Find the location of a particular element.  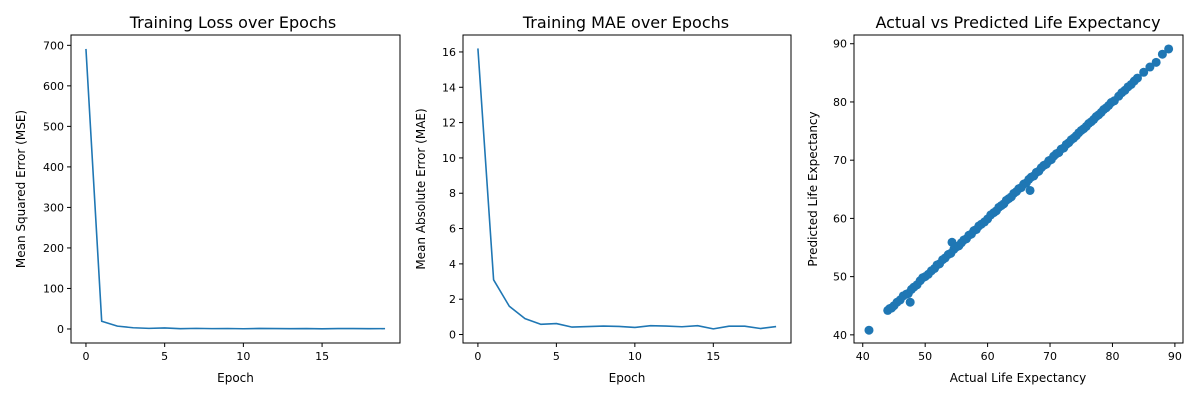

chart-1-x-tick-label: 10 is located at coordinates (243, 356).